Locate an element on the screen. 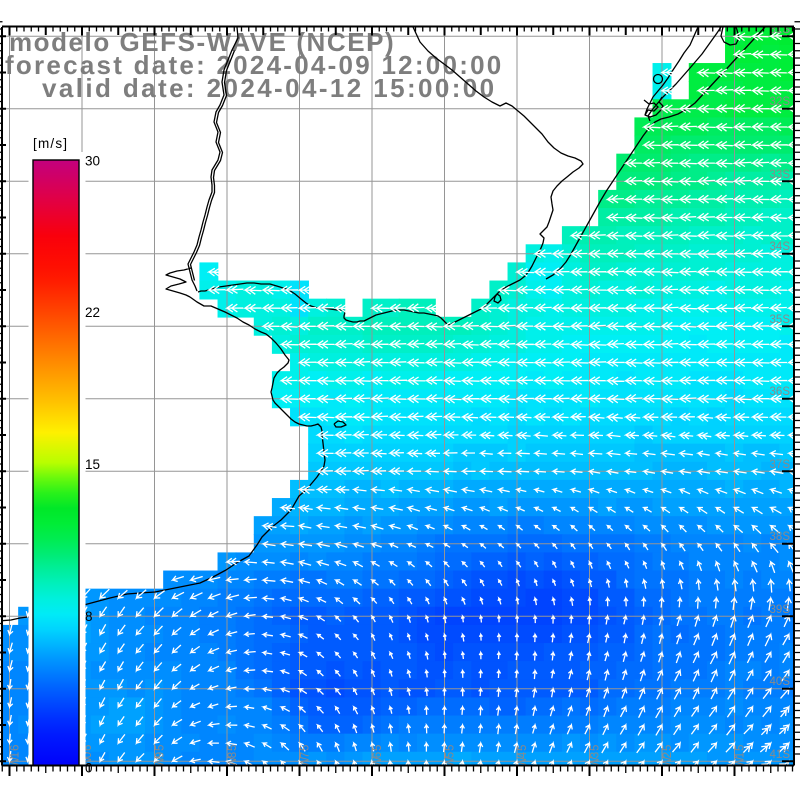 This screenshot has width=800, height=800. svg-text: 3 is located at coordinates (596, 755).